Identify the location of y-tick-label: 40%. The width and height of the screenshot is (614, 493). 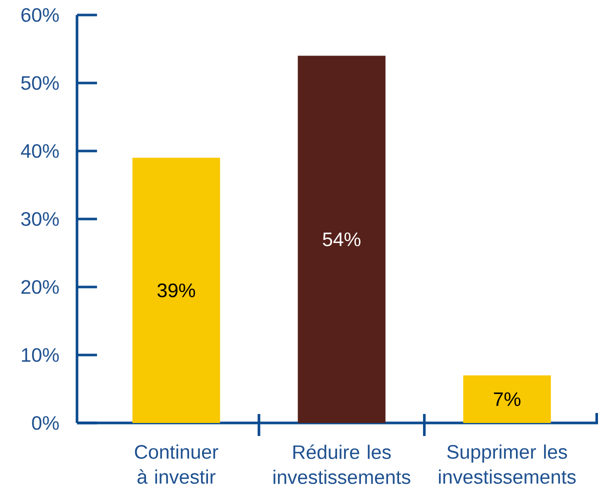
(39, 151).